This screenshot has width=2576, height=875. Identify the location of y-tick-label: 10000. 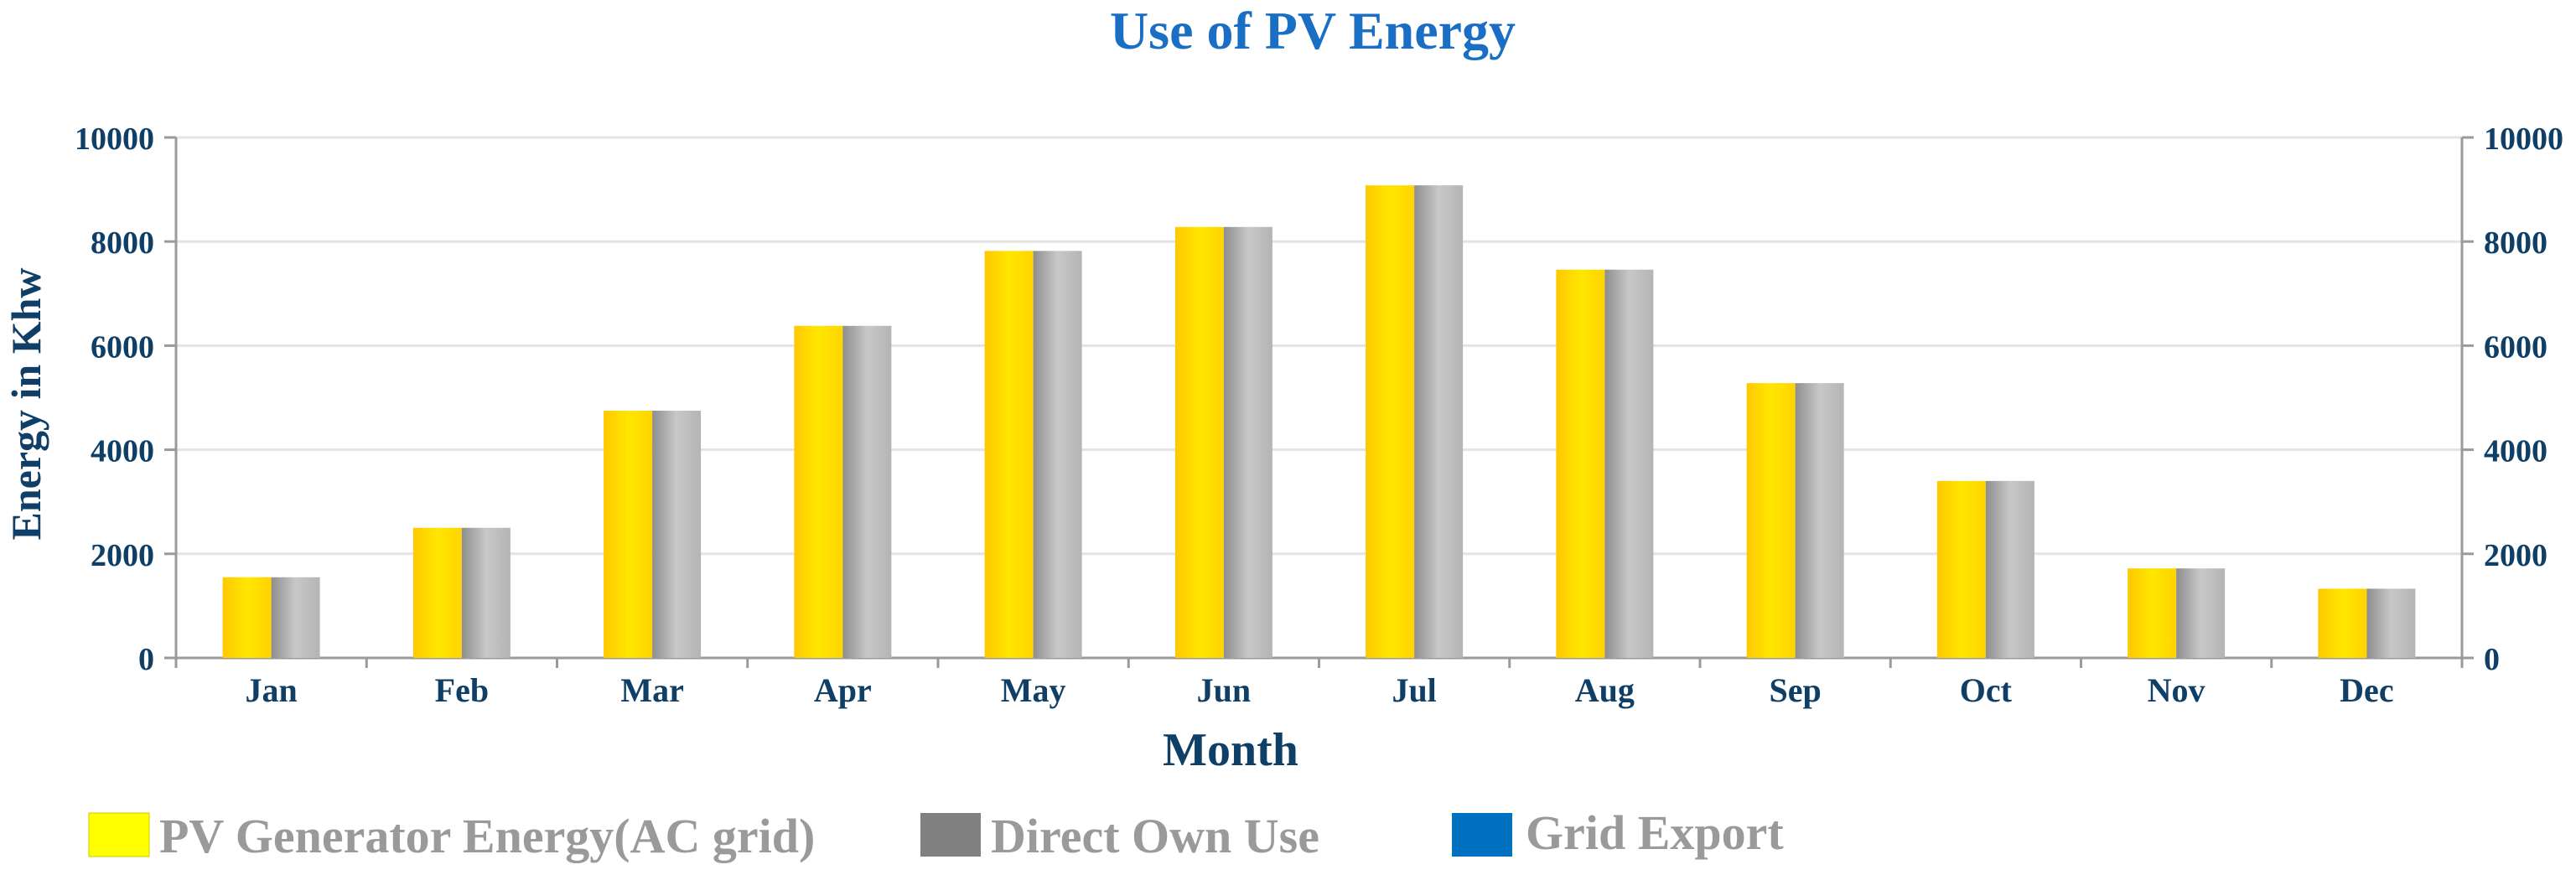
(115, 139).